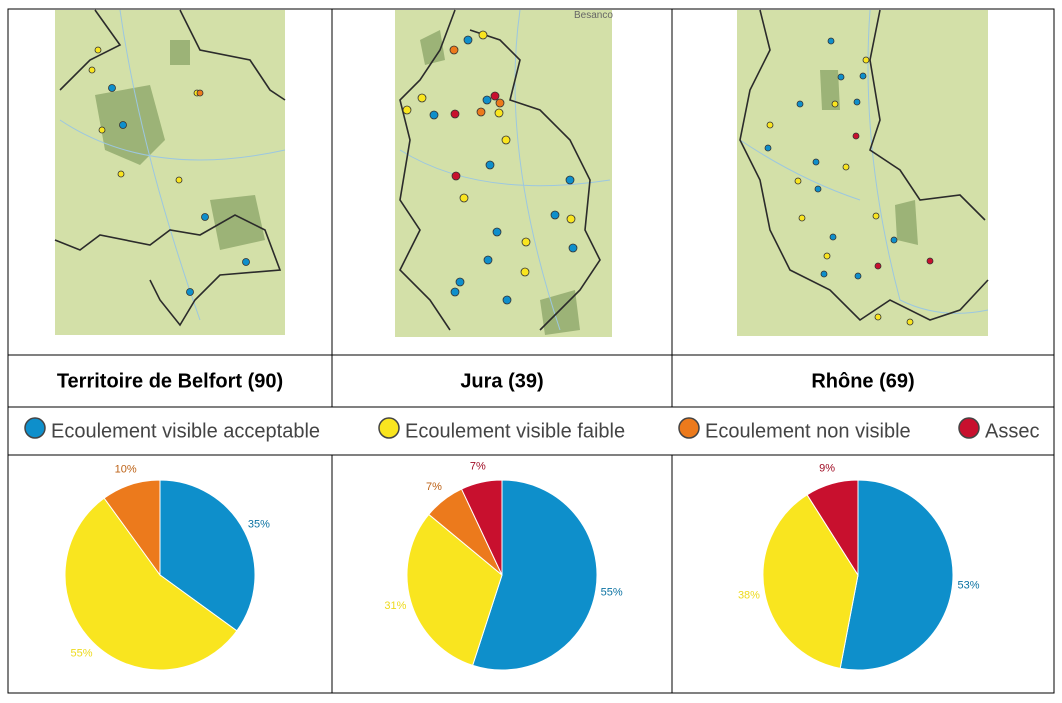 Image resolution: width=1062 pixels, height=703 pixels. What do you see at coordinates (259, 525) in the screenshot?
I see `data-label: 35%` at bounding box center [259, 525].